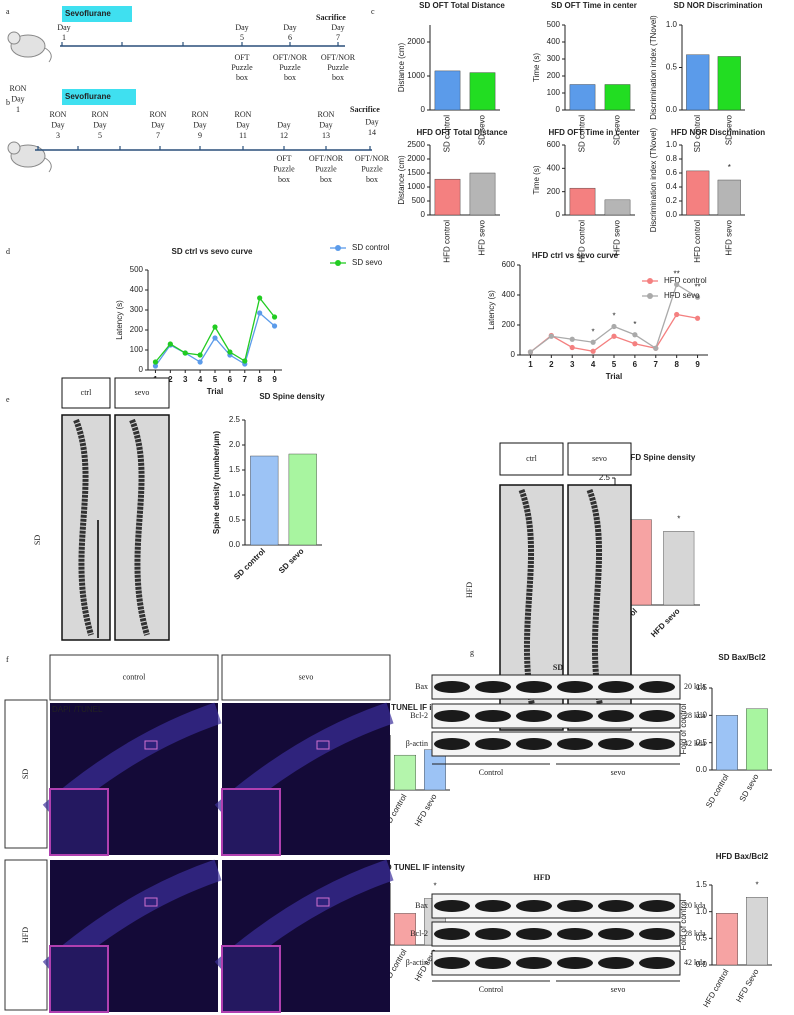 The width and height of the screenshot is (794, 1015). I want to click on event-day: 11, so click(243, 135).